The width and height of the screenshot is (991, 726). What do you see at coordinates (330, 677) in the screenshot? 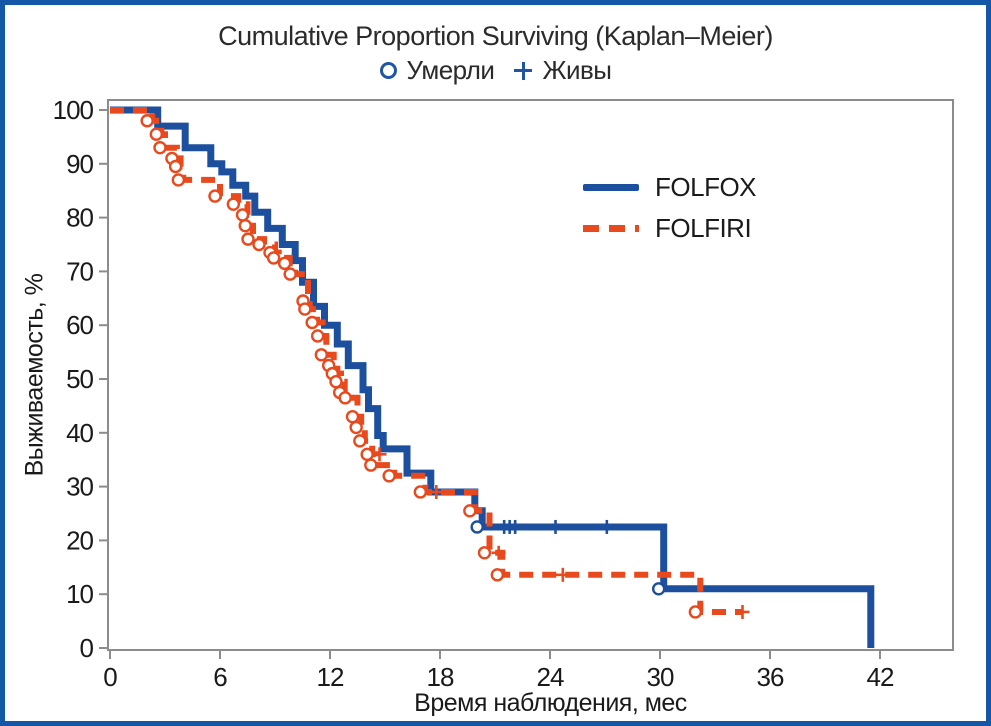
I see `x-tick-label: 12` at bounding box center [330, 677].